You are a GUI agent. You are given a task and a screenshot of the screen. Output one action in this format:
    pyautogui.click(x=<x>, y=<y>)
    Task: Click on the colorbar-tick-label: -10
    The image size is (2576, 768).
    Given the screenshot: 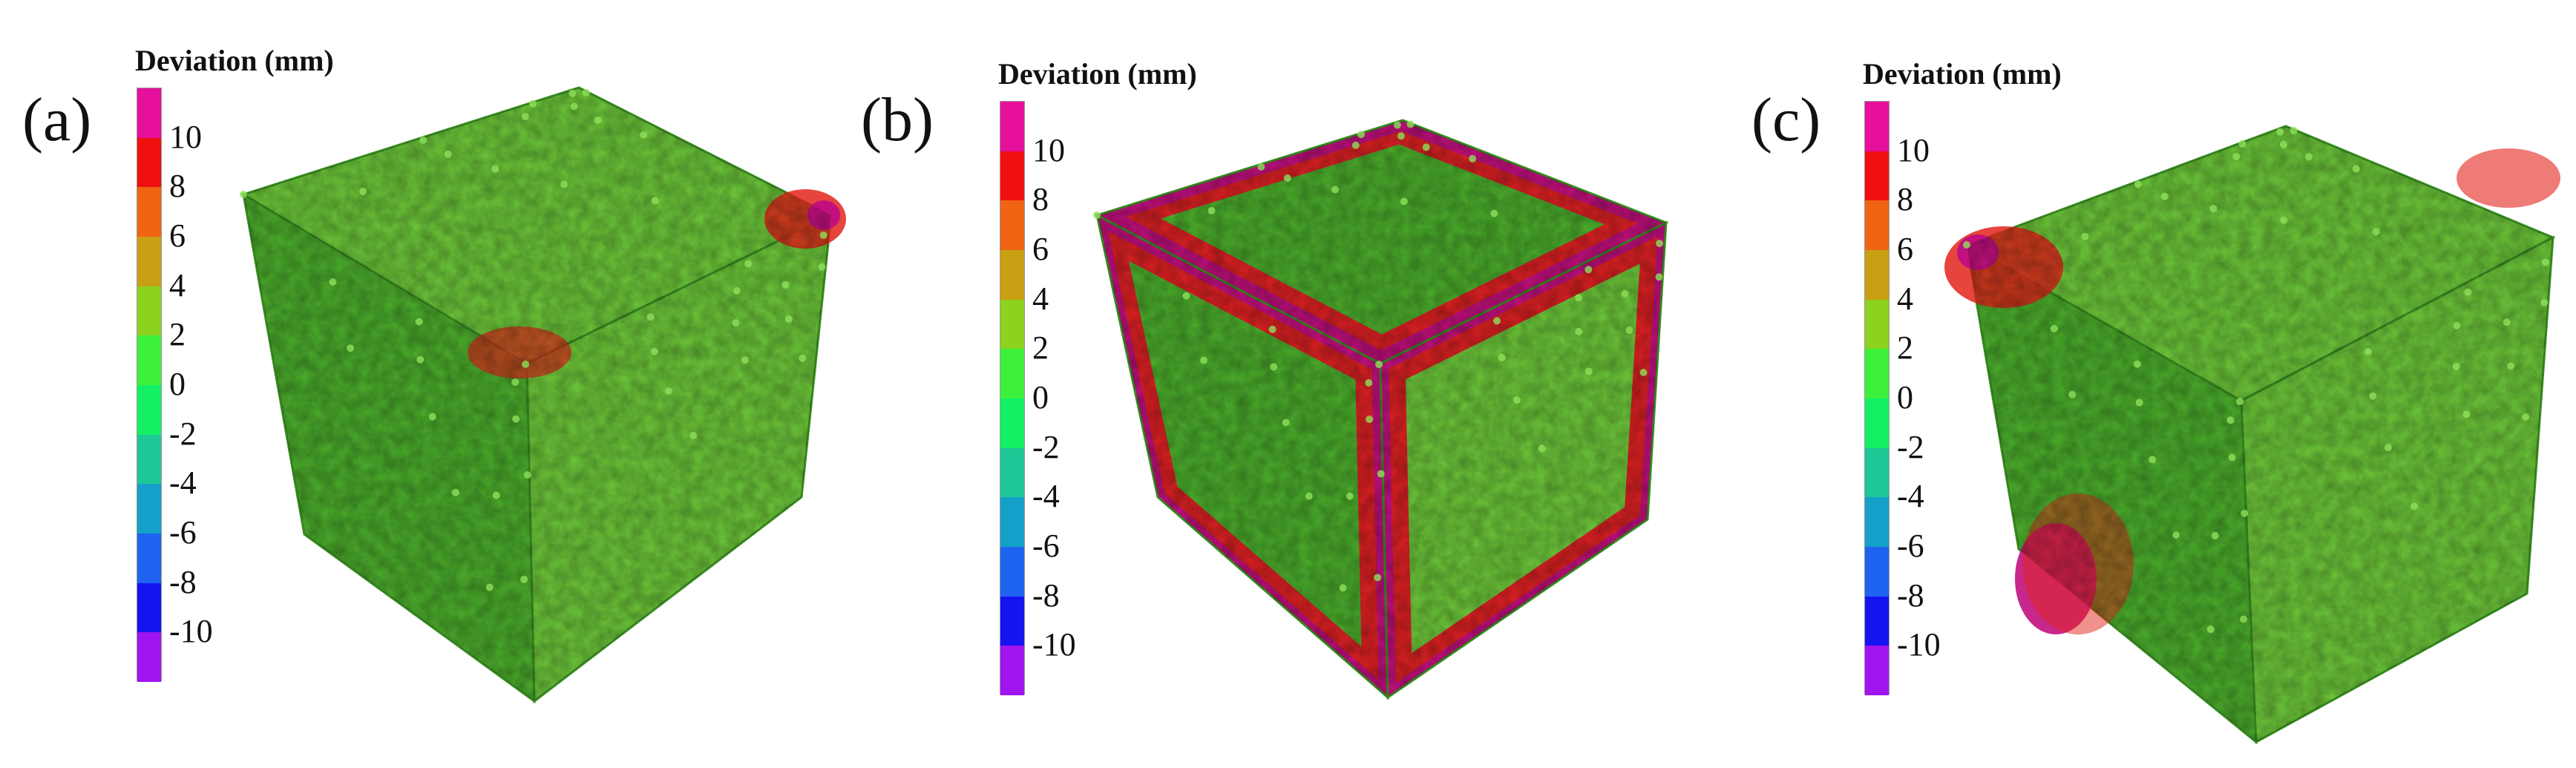 What is the action you would take?
    pyautogui.click(x=1919, y=644)
    